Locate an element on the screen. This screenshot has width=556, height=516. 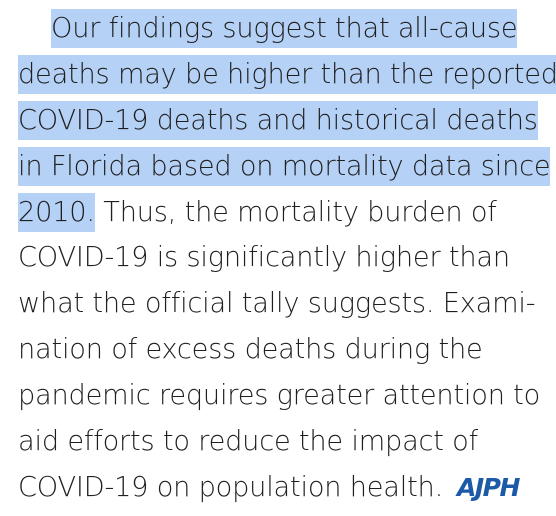
text-line-11: COVID-19 on population health. AJPH is located at coordinates (283, 488).